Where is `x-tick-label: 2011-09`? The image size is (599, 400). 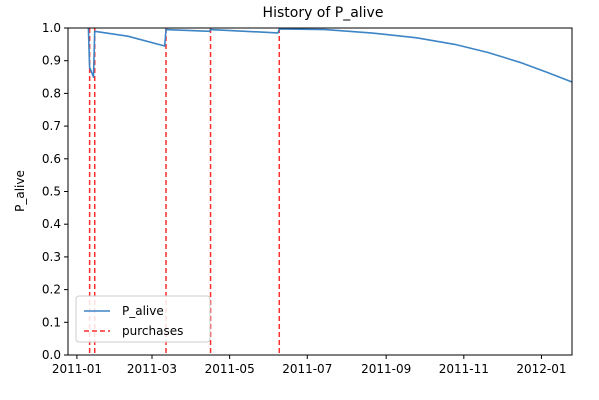 x-tick-label: 2011-09 is located at coordinates (386, 369).